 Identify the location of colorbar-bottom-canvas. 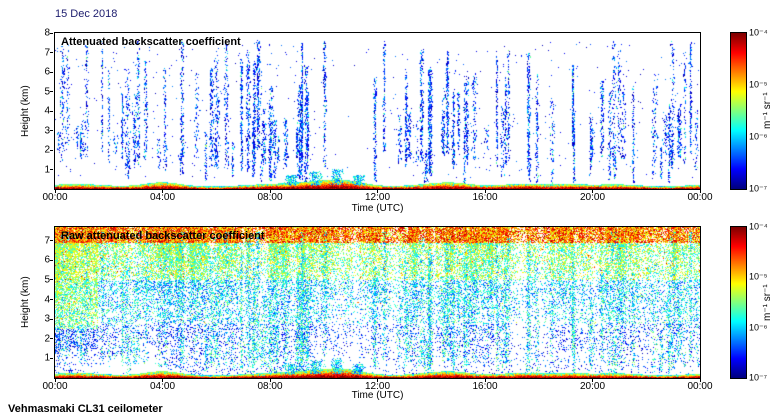
(738, 302).